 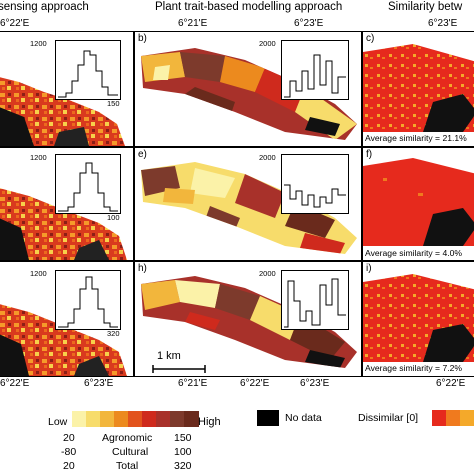 What do you see at coordinates (127, 438) in the screenshot?
I see `legend-row-agronomic-name: Agronomic` at bounding box center [127, 438].